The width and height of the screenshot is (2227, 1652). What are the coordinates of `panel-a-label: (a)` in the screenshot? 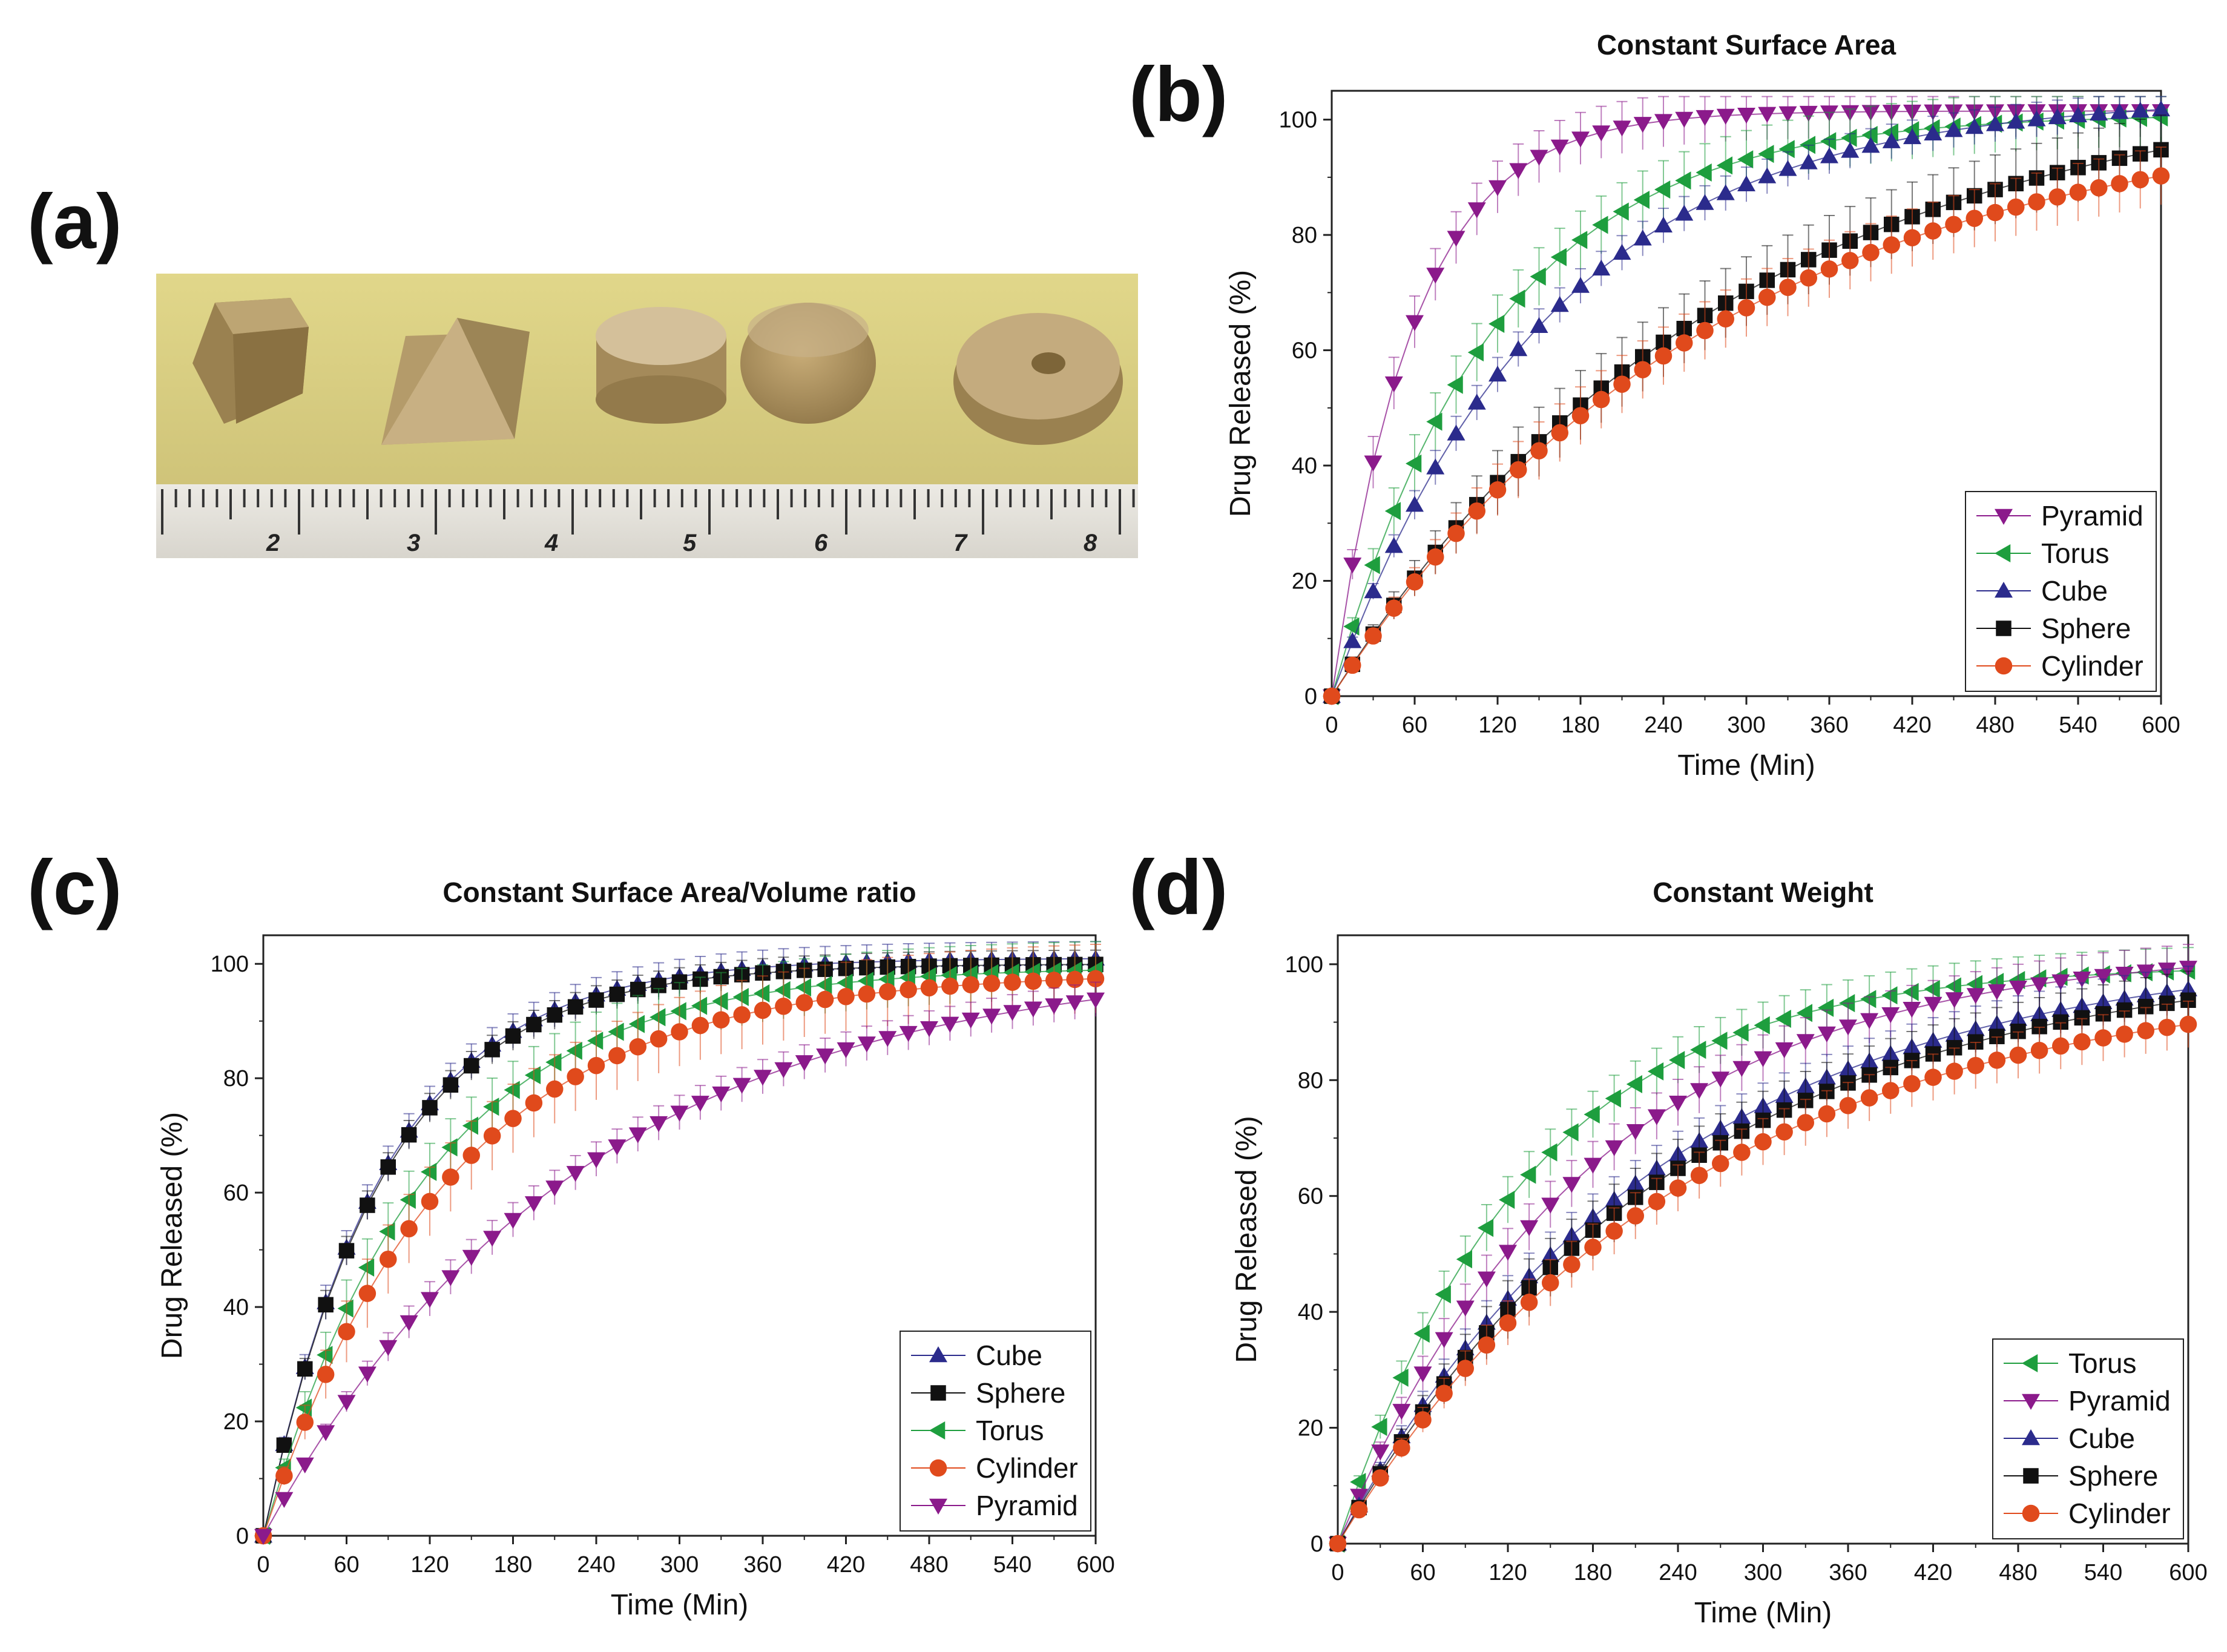 It's located at (74, 222).